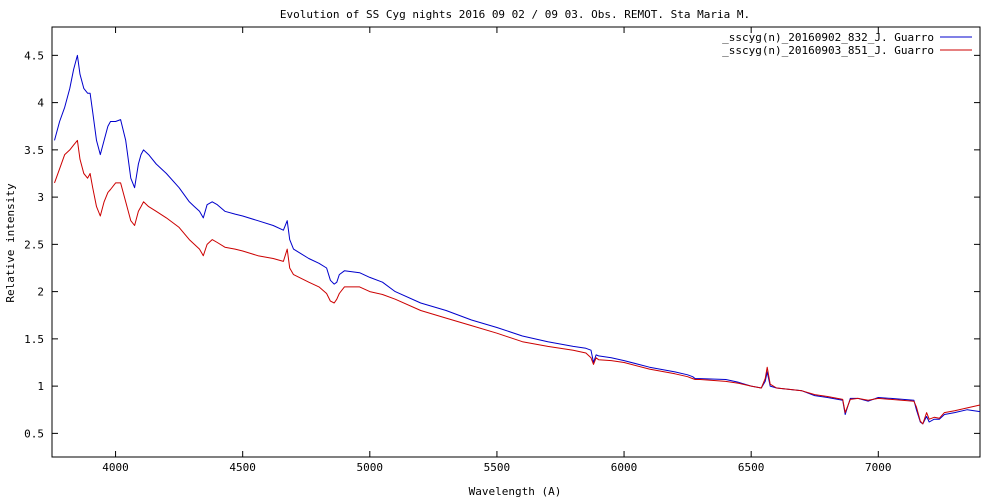  What do you see at coordinates (40, 292) in the screenshot?
I see `y-tick-label: 2` at bounding box center [40, 292].